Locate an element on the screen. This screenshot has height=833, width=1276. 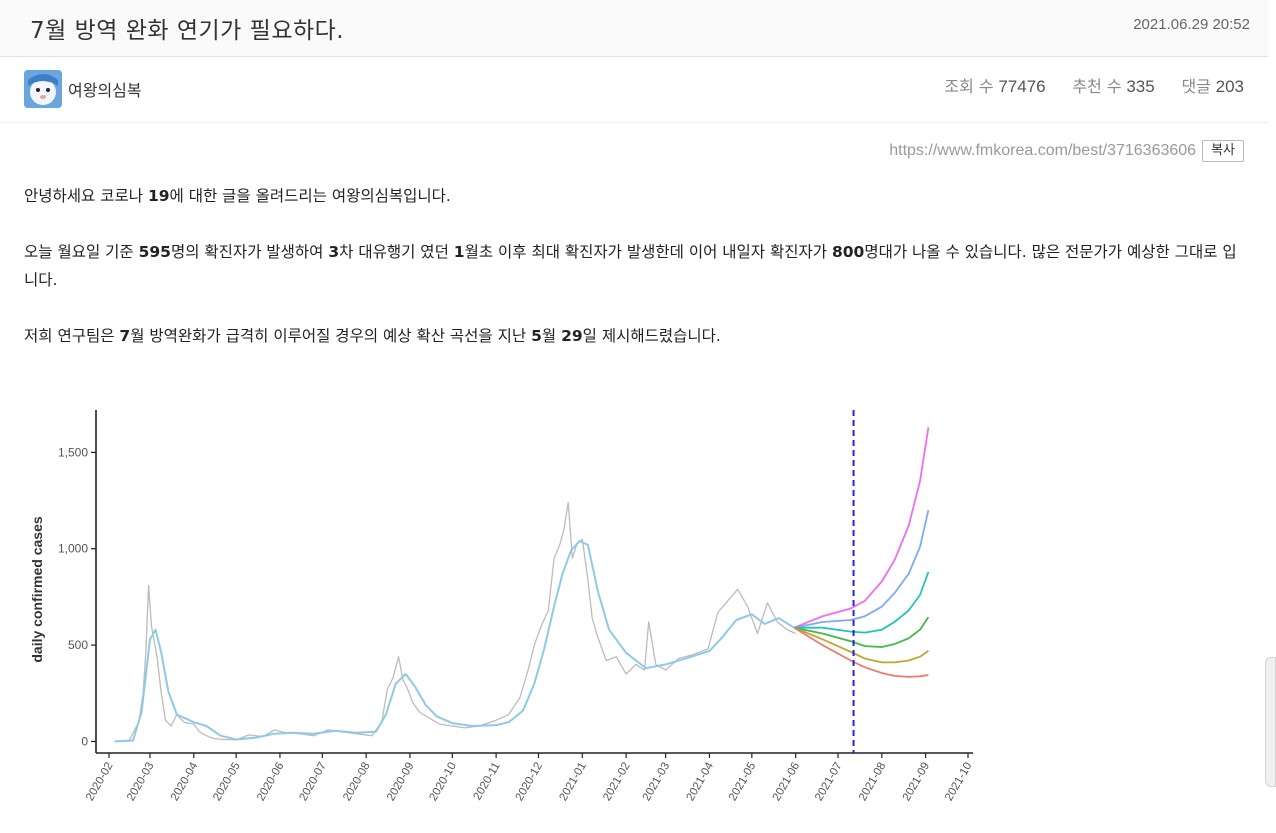
x-tick-label: 2021-08 is located at coordinates (873, 782).